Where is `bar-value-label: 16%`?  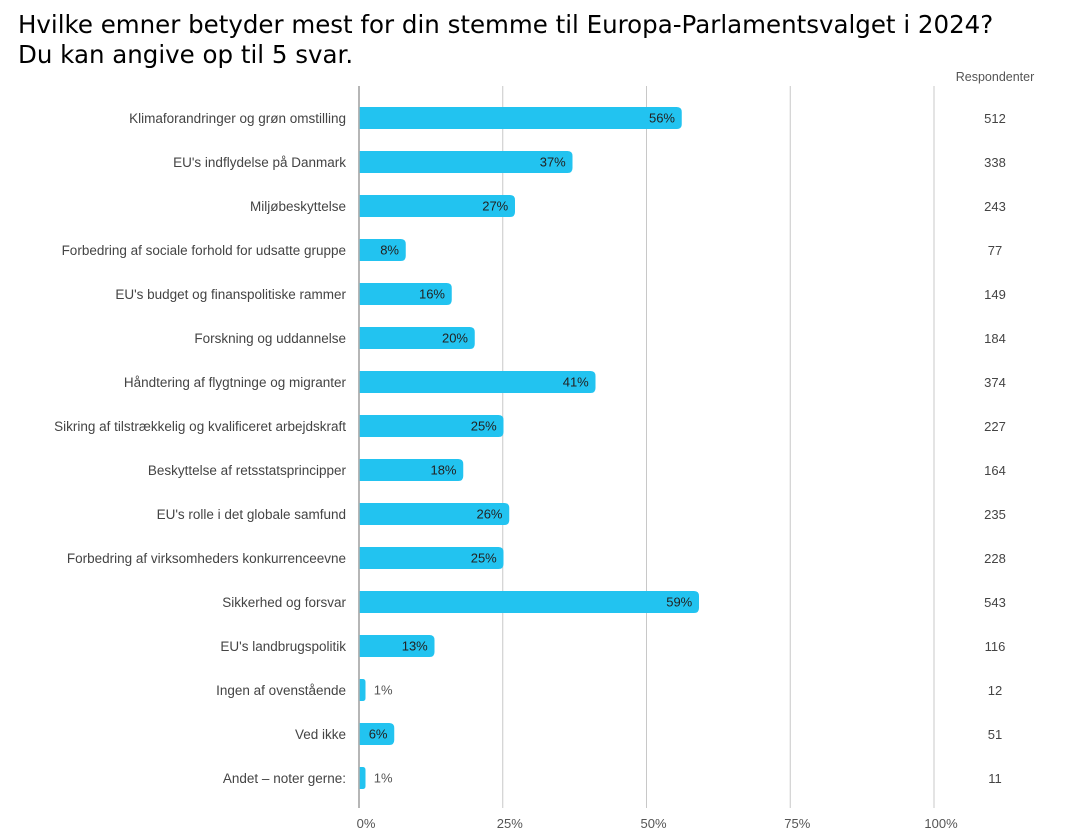
bar-value-label: 16% is located at coordinates (432, 294).